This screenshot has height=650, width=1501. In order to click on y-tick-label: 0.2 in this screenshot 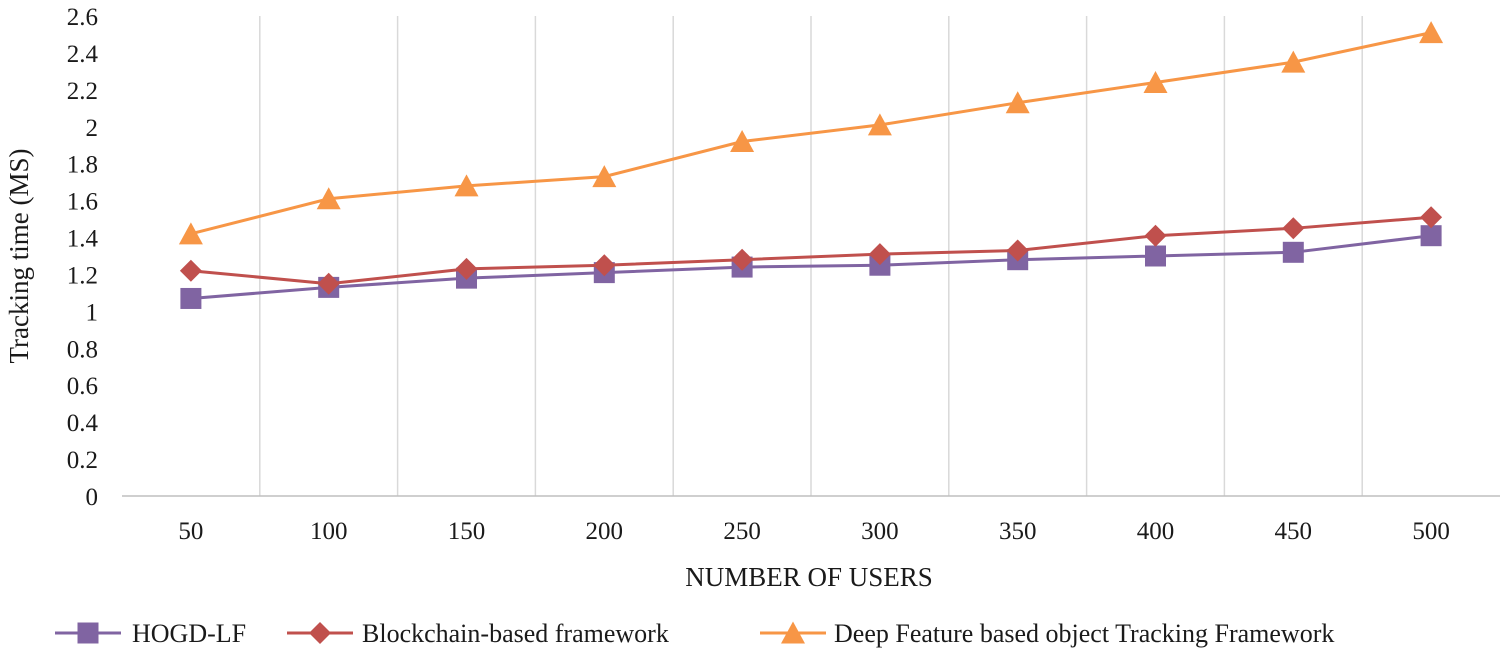, I will do `click(82, 460)`.